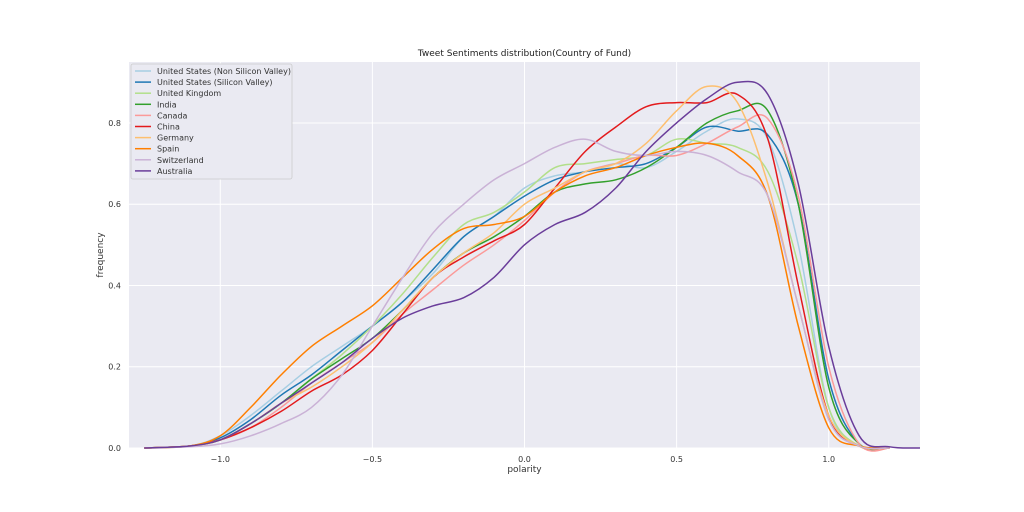 The width and height of the screenshot is (1024, 512). I want to click on legend-label: India, so click(167, 104).